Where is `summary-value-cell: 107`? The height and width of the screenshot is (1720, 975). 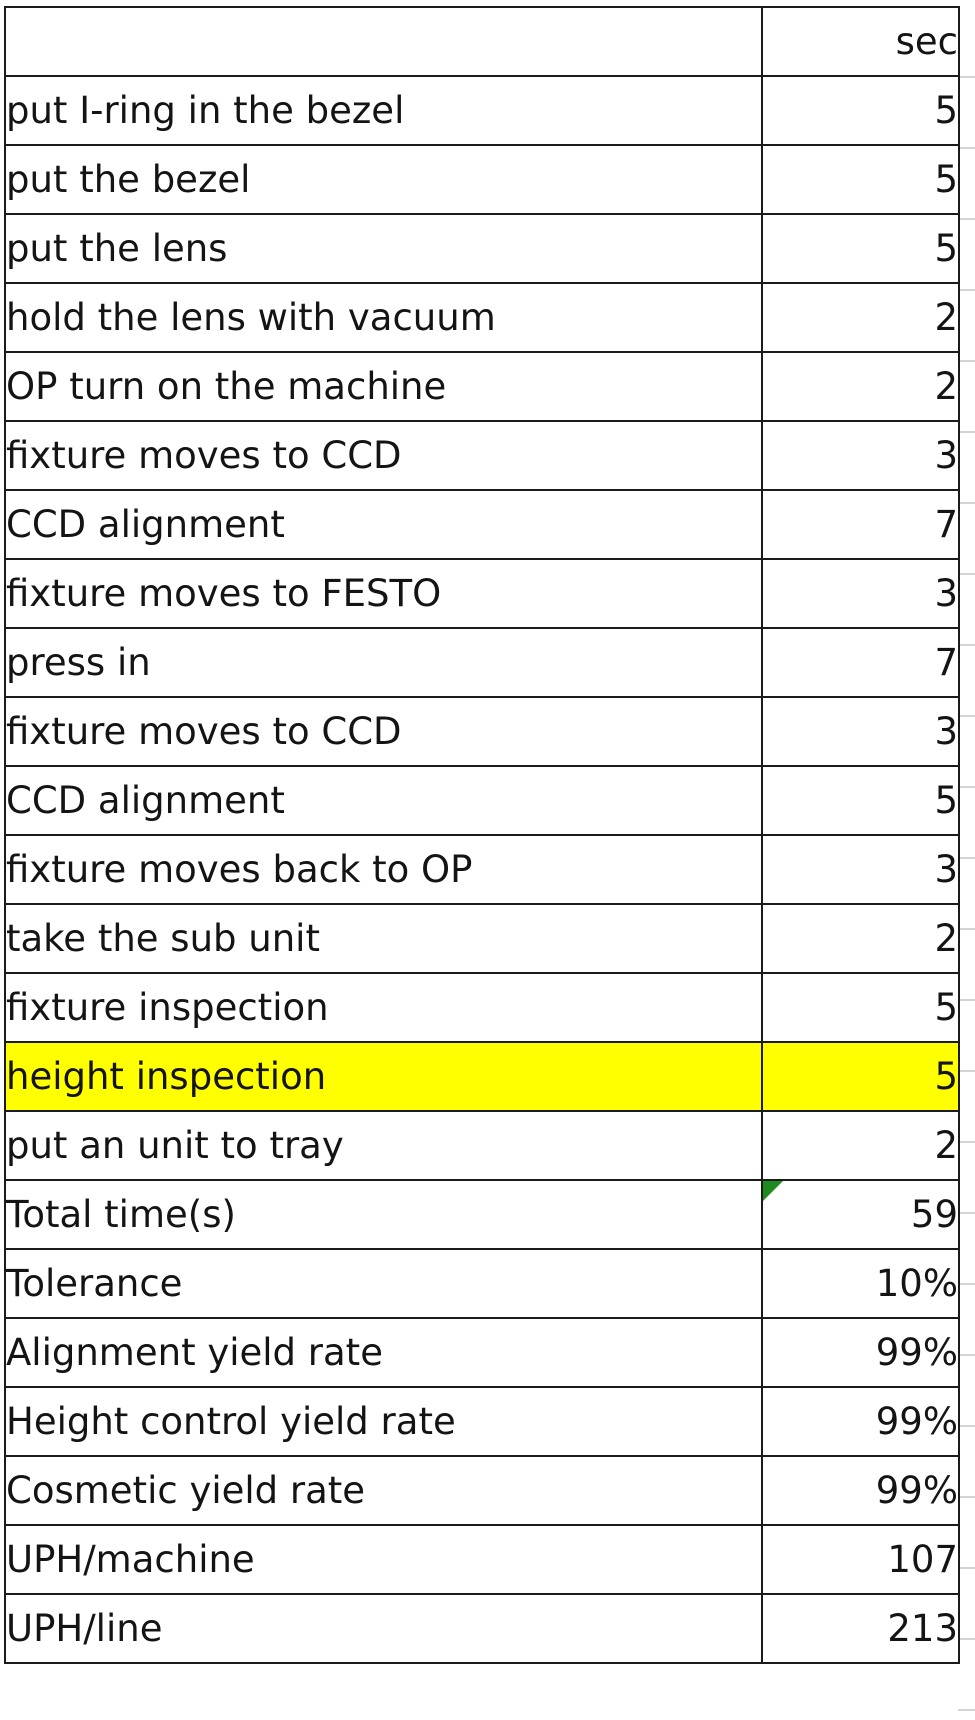
summary-value-cell: 107 is located at coordinates (860, 1559).